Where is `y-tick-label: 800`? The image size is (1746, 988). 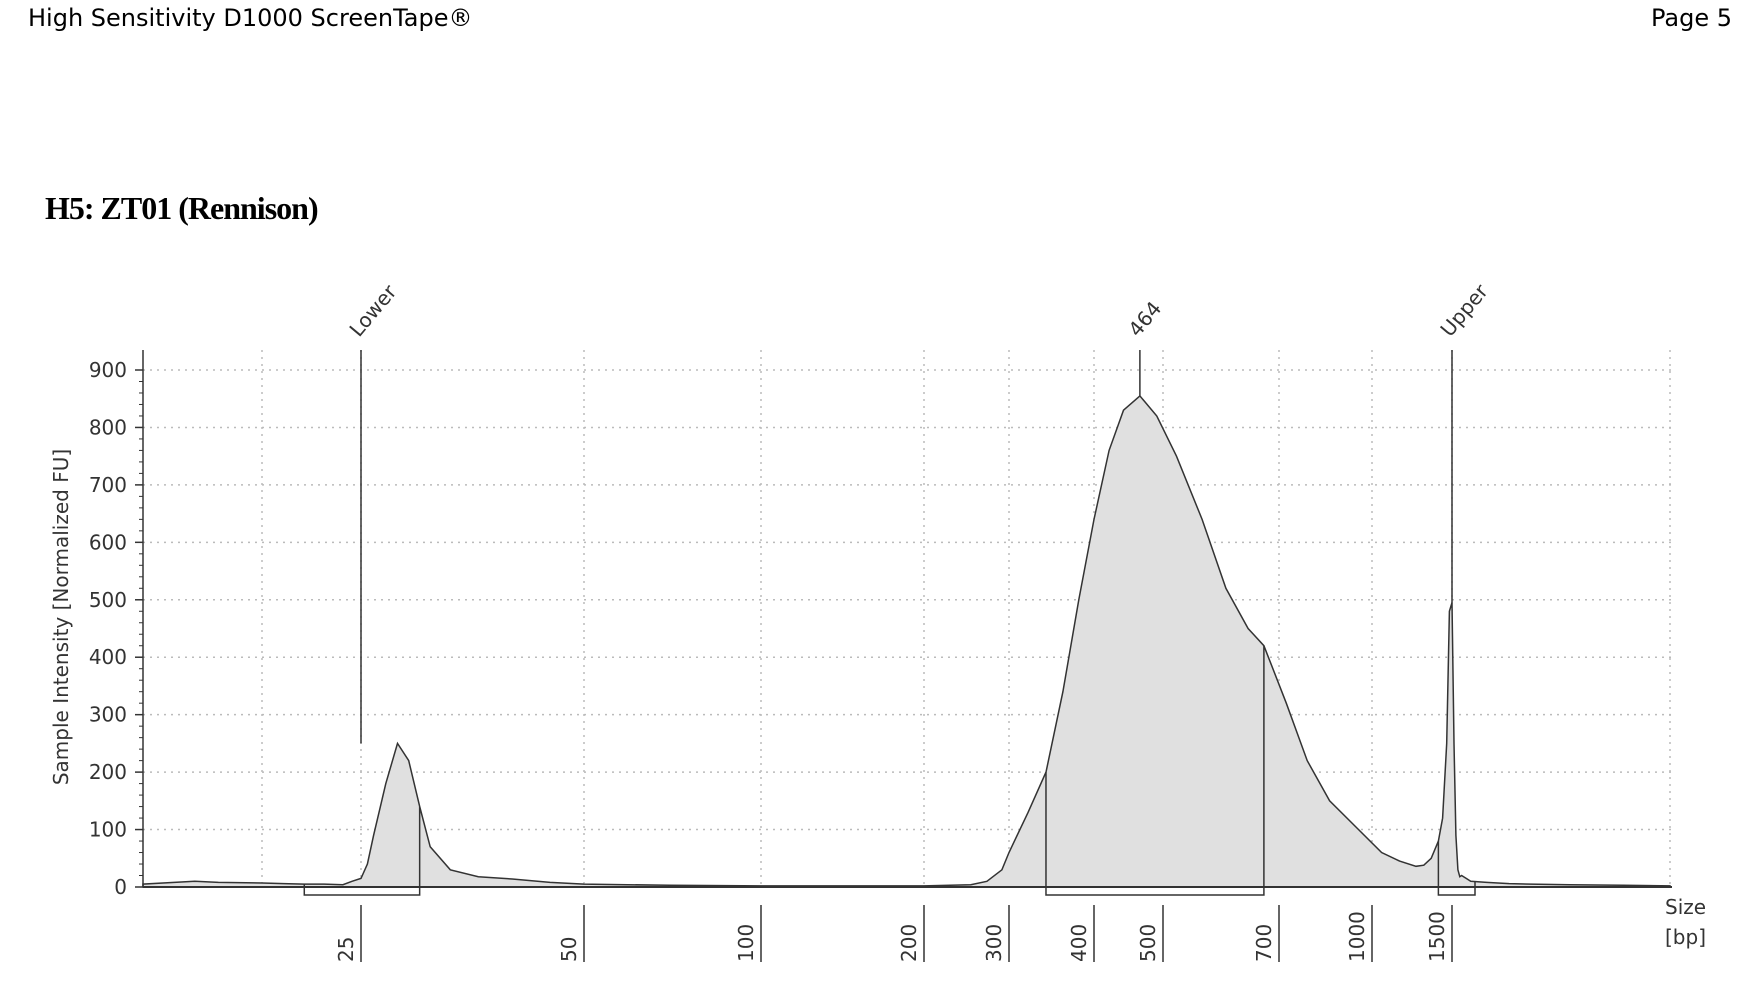 y-tick-label: 800 is located at coordinates (108, 427).